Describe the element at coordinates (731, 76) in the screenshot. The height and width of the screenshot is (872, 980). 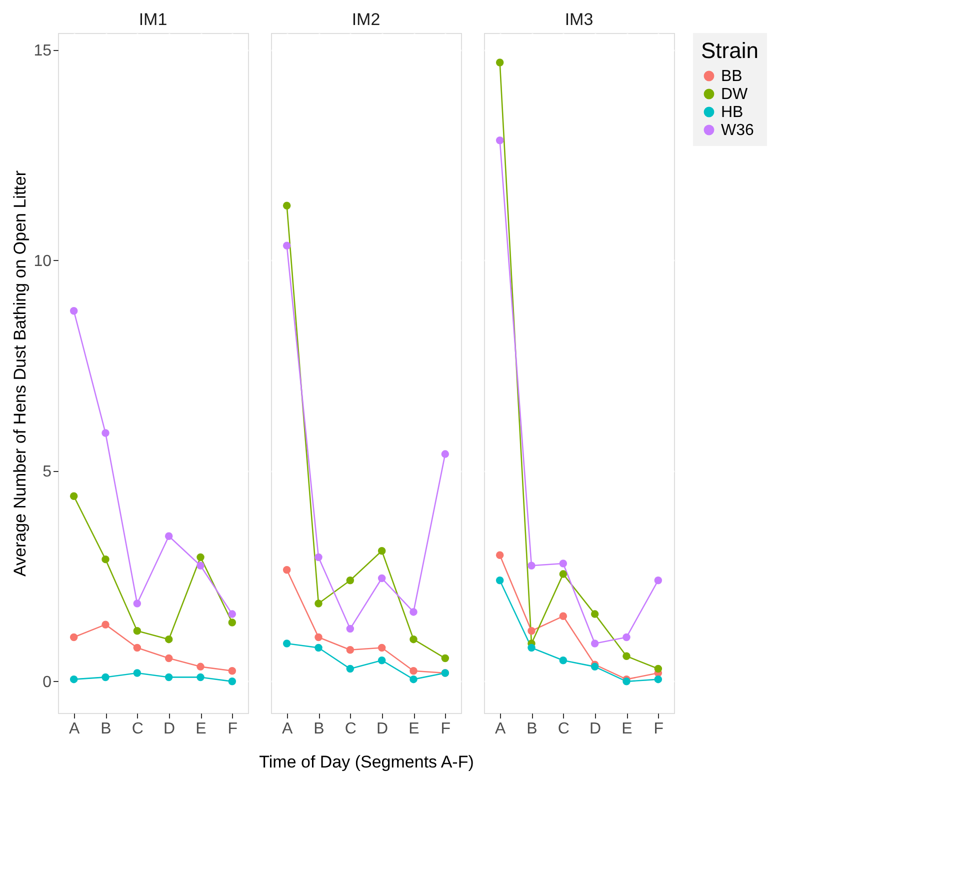
I see `legend-label: BB` at that location.